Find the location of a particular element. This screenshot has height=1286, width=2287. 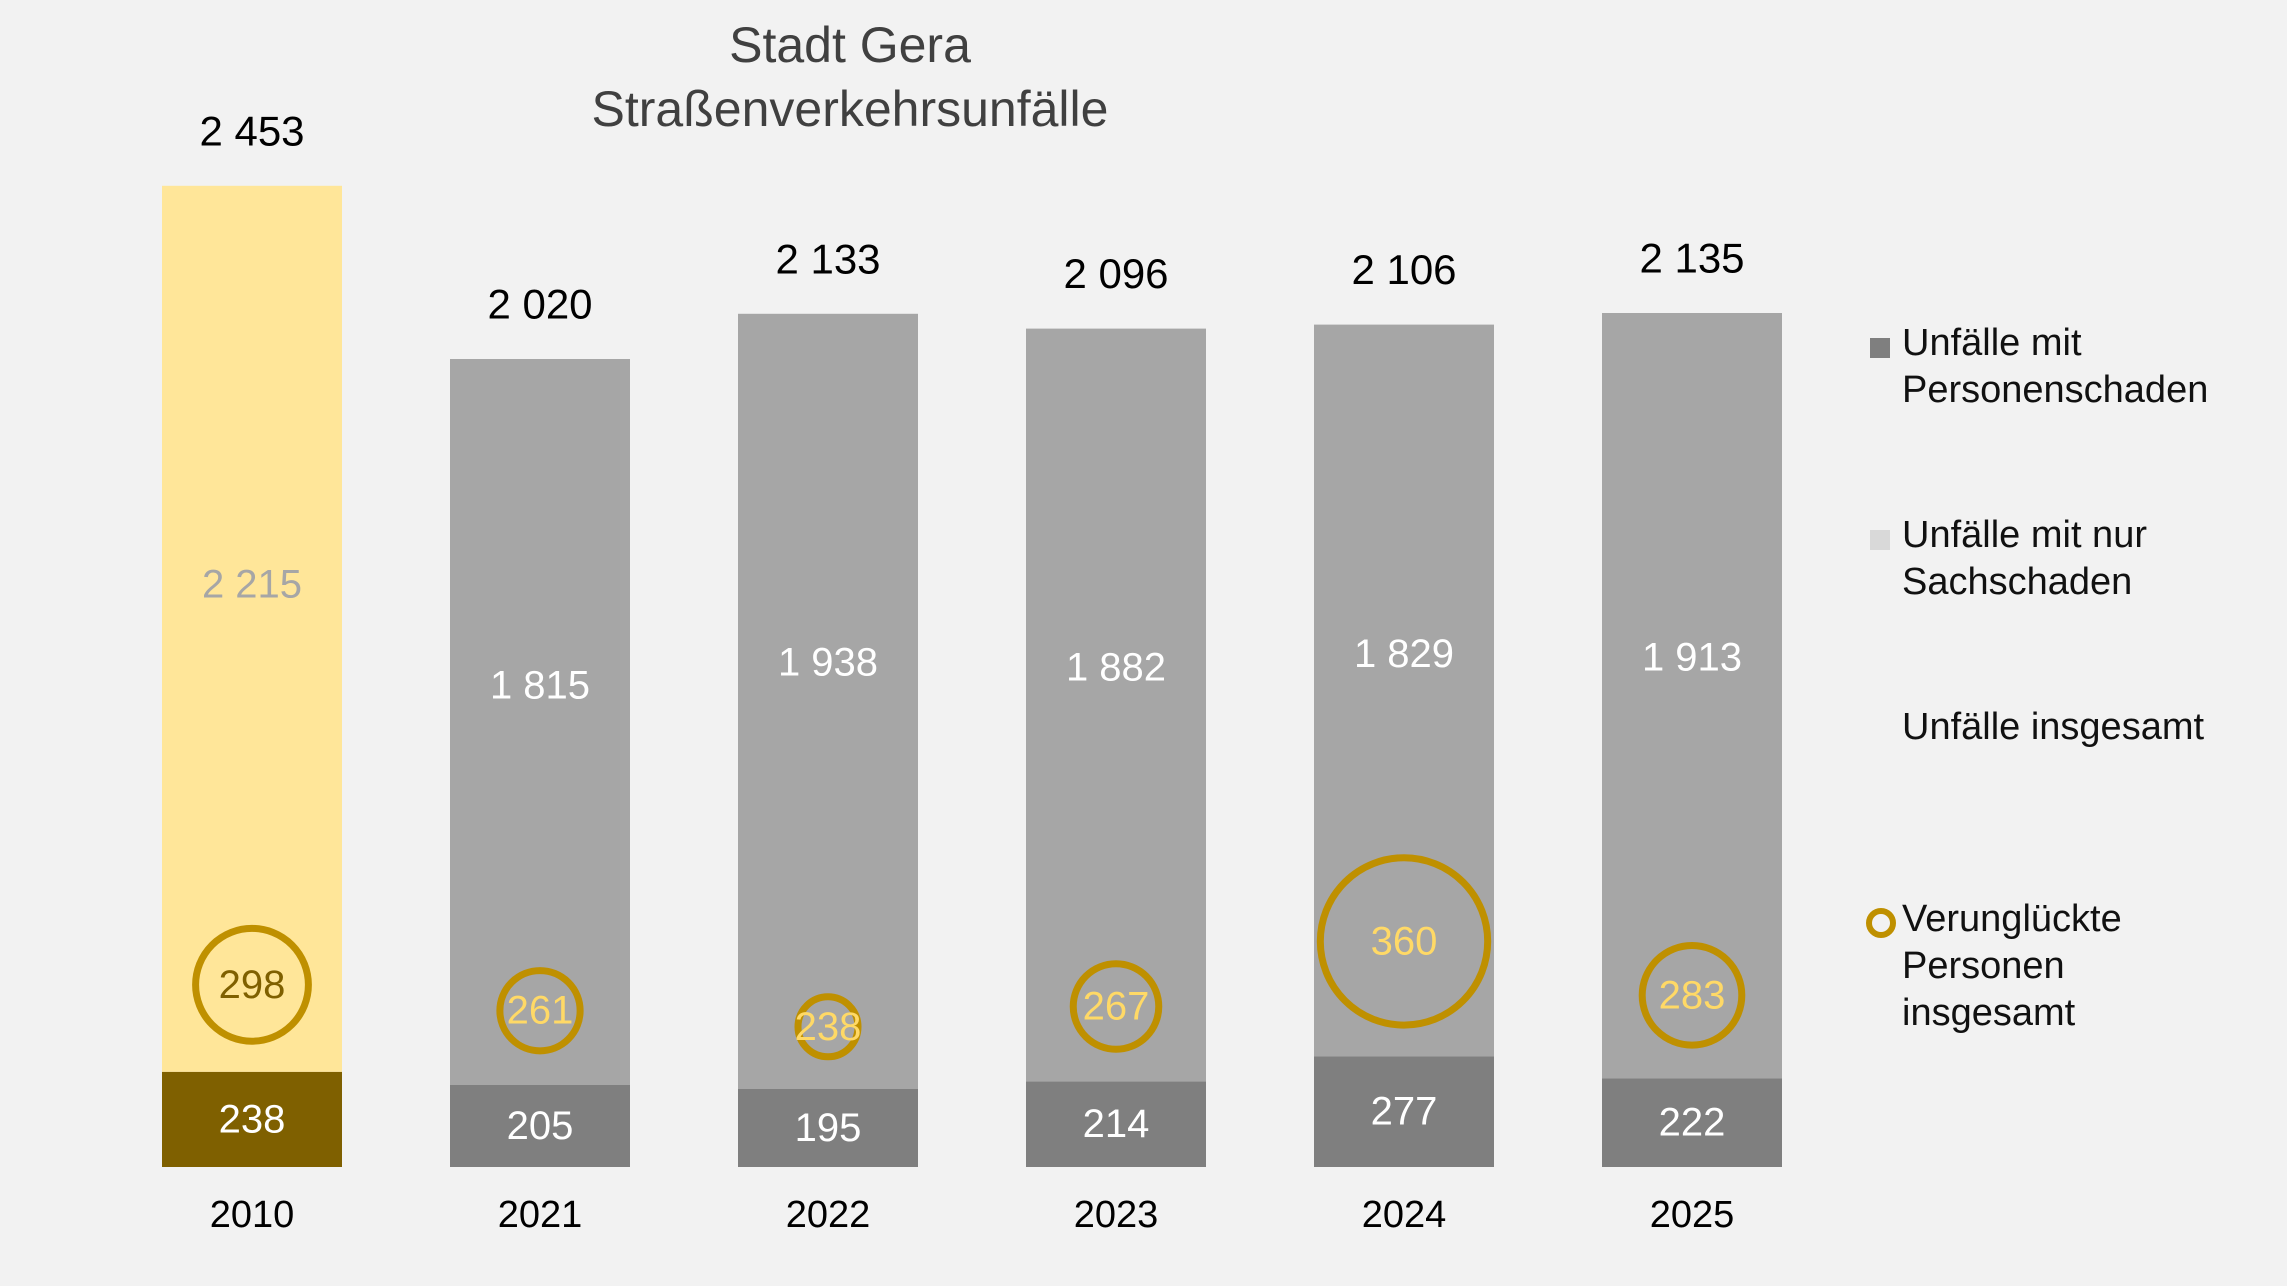

label-insgesamt: 2 020 is located at coordinates (539, 304).